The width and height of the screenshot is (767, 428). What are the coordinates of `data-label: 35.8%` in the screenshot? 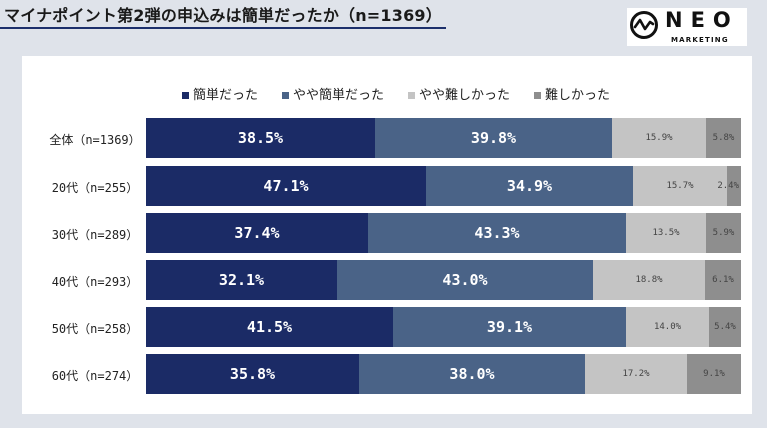 It's located at (252, 374).